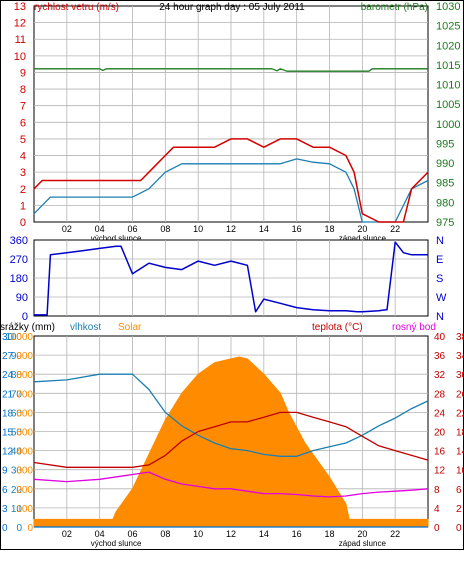  I want to click on dir-letter: W, so click(441, 298).